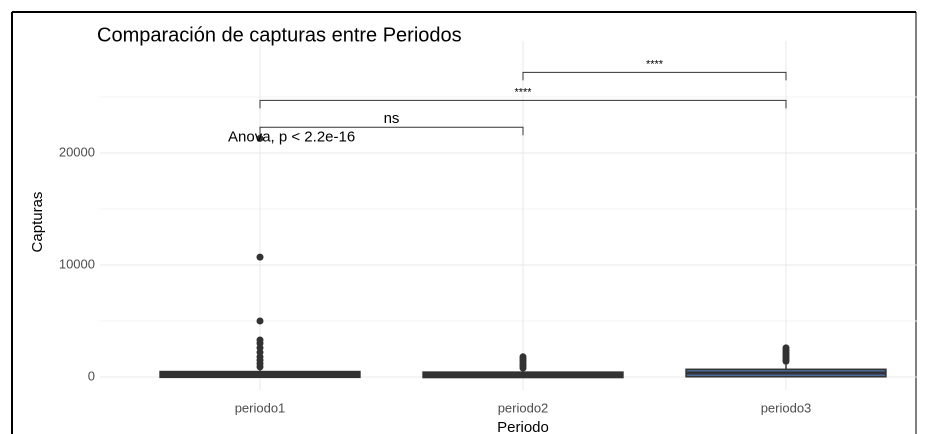 Image resolution: width=928 pixels, height=434 pixels. I want to click on x-axis-label: Periodo, so click(523, 426).